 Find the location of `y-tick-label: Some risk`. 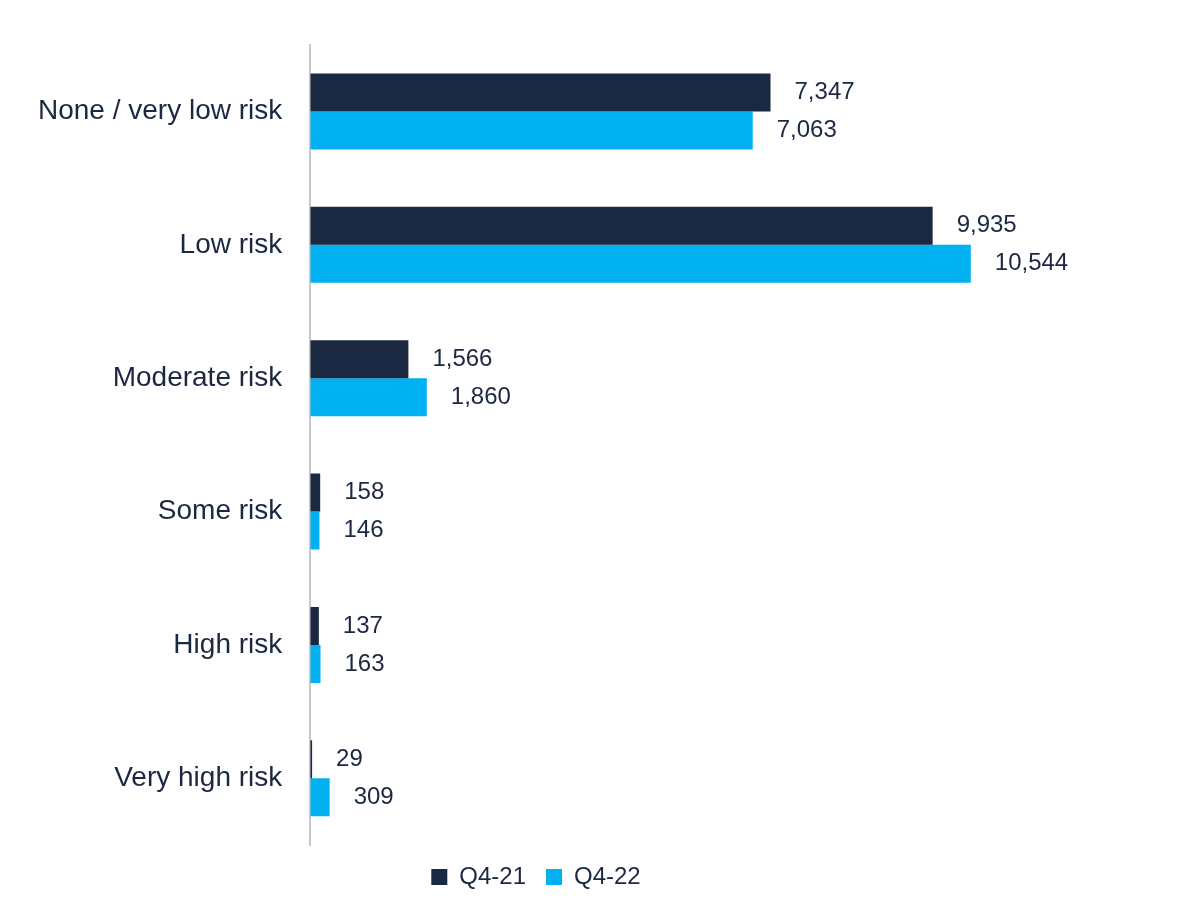

y-tick-label: Some risk is located at coordinates (220, 510).